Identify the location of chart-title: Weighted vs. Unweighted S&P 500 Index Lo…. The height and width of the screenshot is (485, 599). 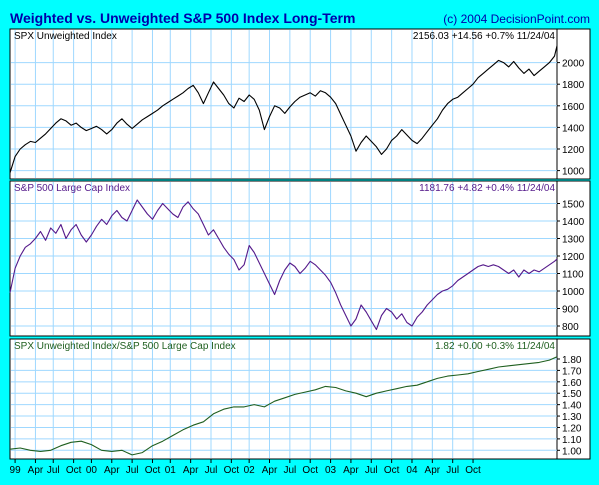
(182, 18).